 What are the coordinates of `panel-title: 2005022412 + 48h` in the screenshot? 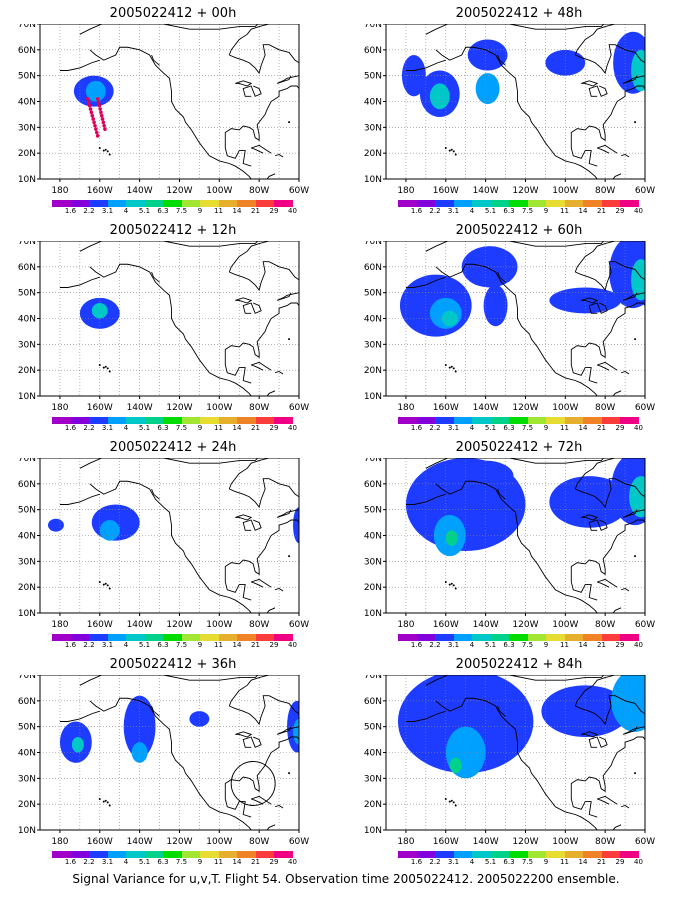 It's located at (519, 13).